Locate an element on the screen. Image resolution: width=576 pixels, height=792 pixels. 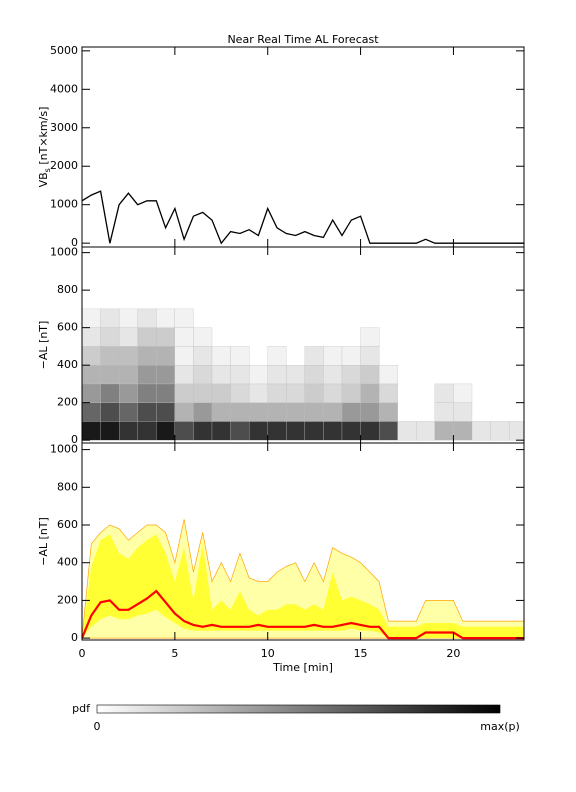
inner-band is located at coordinates (303, 586).